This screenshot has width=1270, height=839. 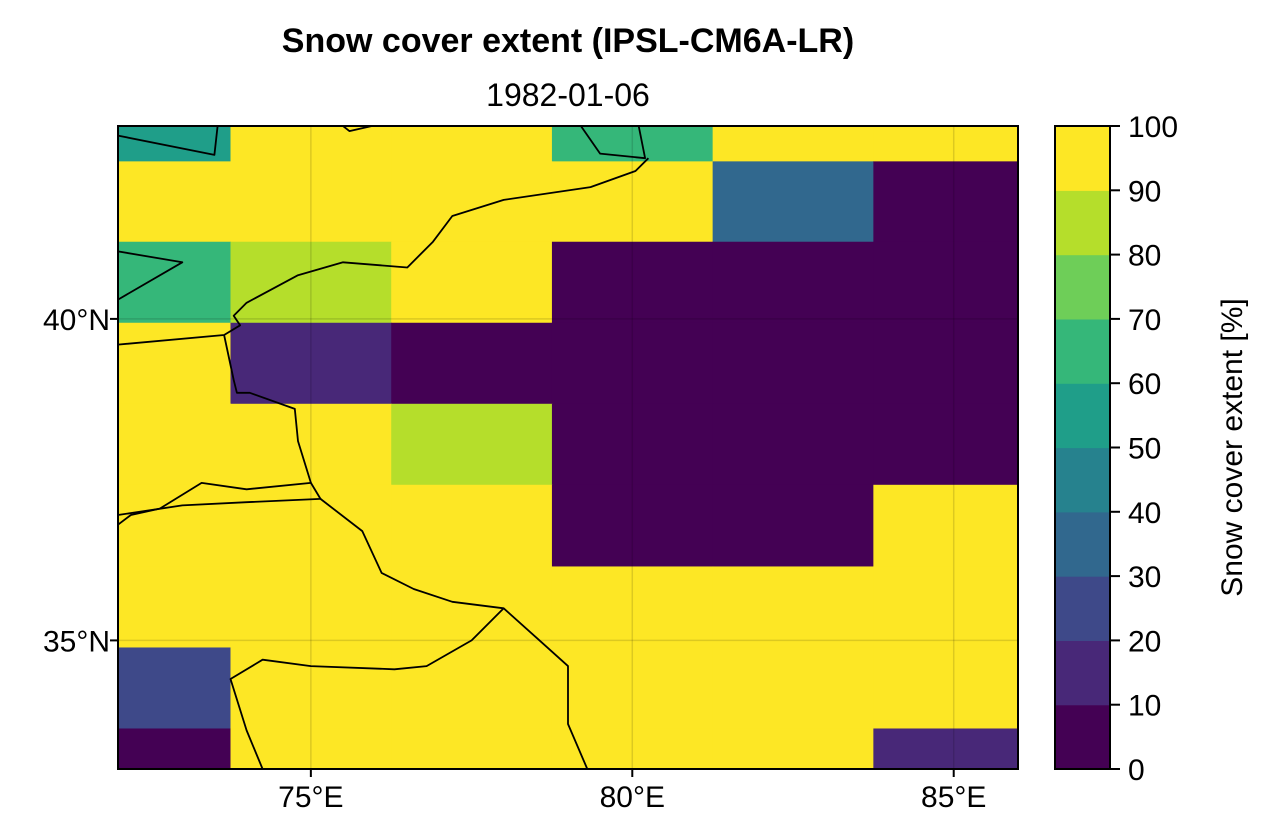 I want to click on chart-subtitle: 1982-01-06, so click(x=568, y=95).